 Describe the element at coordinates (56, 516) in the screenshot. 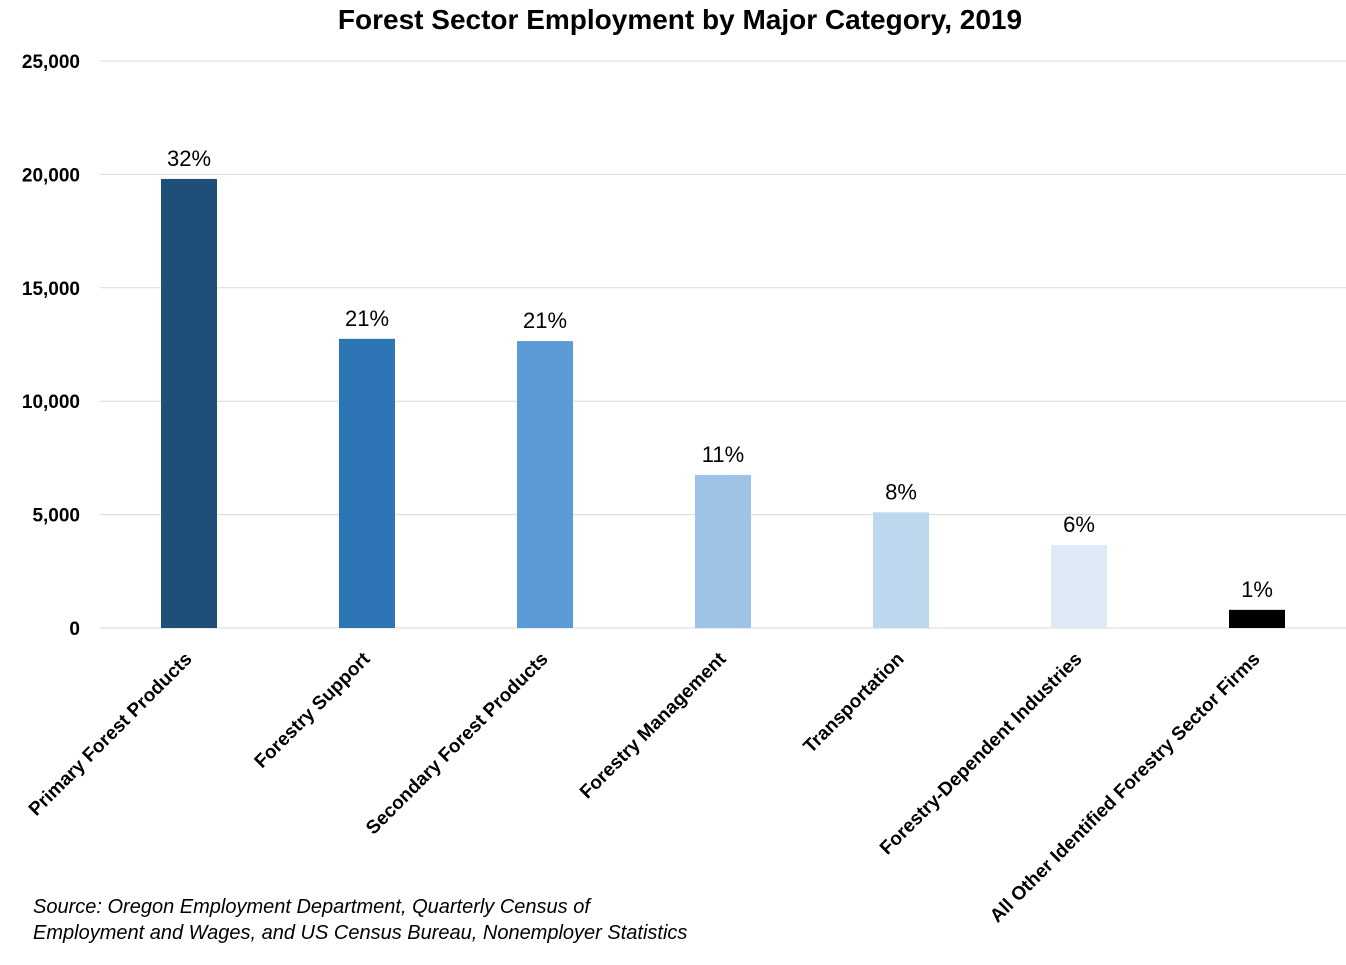

I see `y-tick-label: 5,000` at that location.